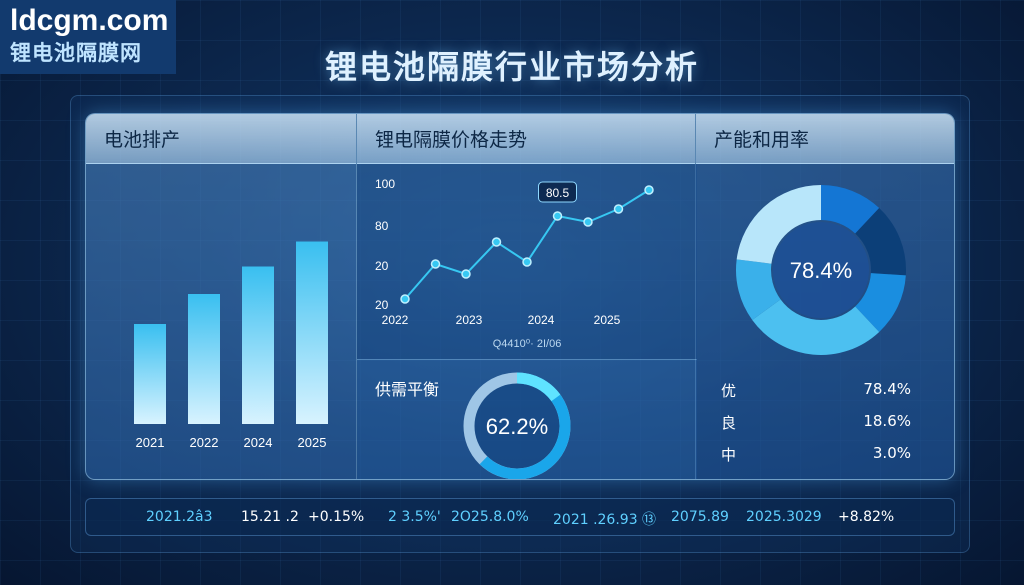  What do you see at coordinates (866, 517) in the screenshot?
I see `ticker-item: +8.82%` at bounding box center [866, 517].